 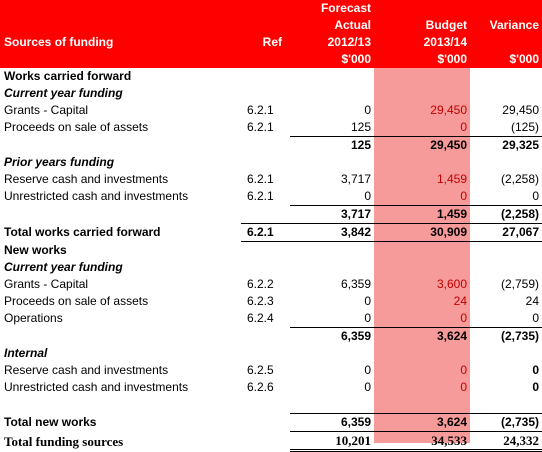 What do you see at coordinates (120, 42) in the screenshot?
I see `header-sources-label: Sources of funding` at bounding box center [120, 42].